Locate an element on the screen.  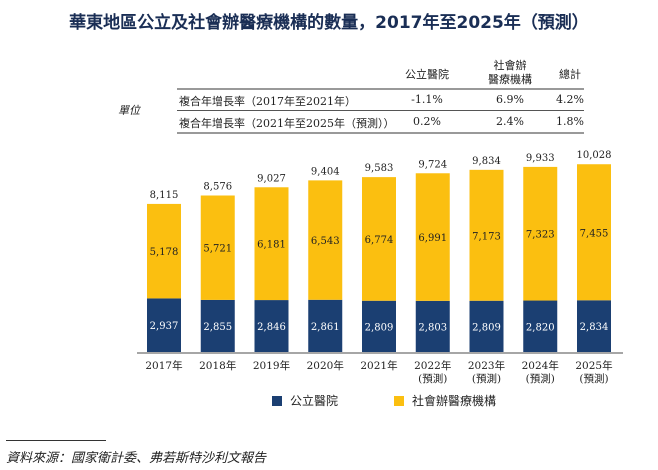
data-label: 2,820 is located at coordinates (540, 327).